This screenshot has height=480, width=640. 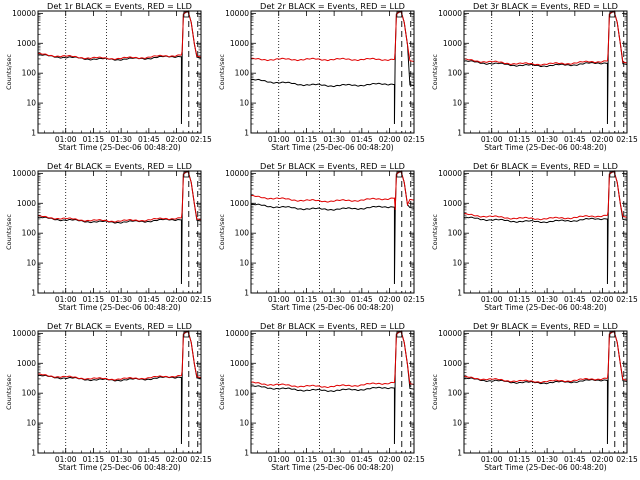 I want to click on chart-title: Det 6r BLACK = Events, RED = LLD, so click(x=545, y=166).